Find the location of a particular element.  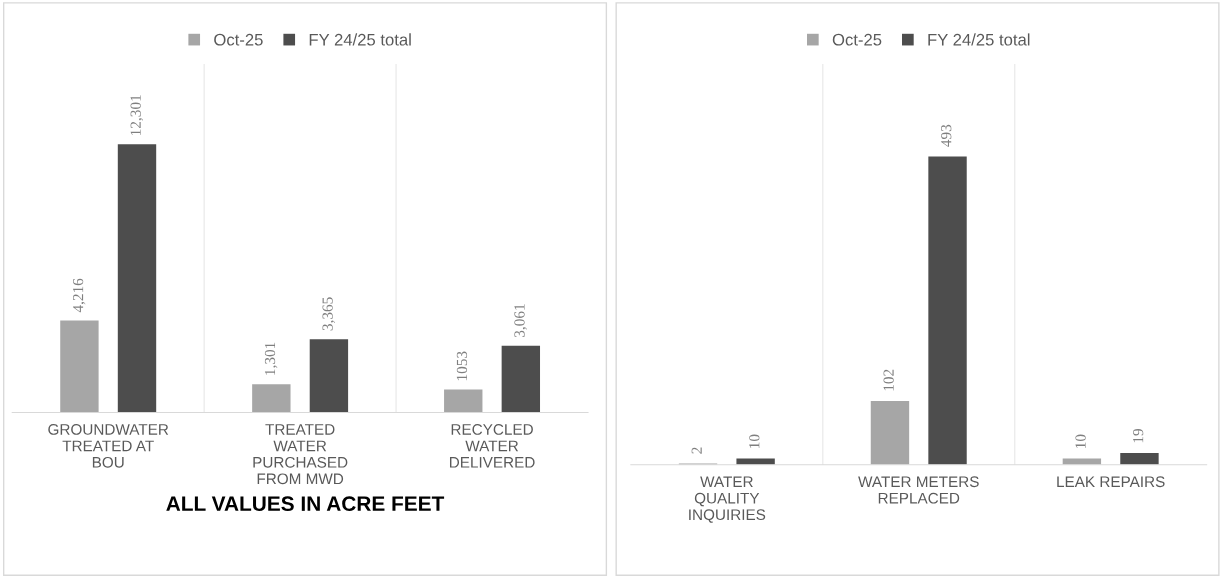

data-label: 1,301 is located at coordinates (271, 358).